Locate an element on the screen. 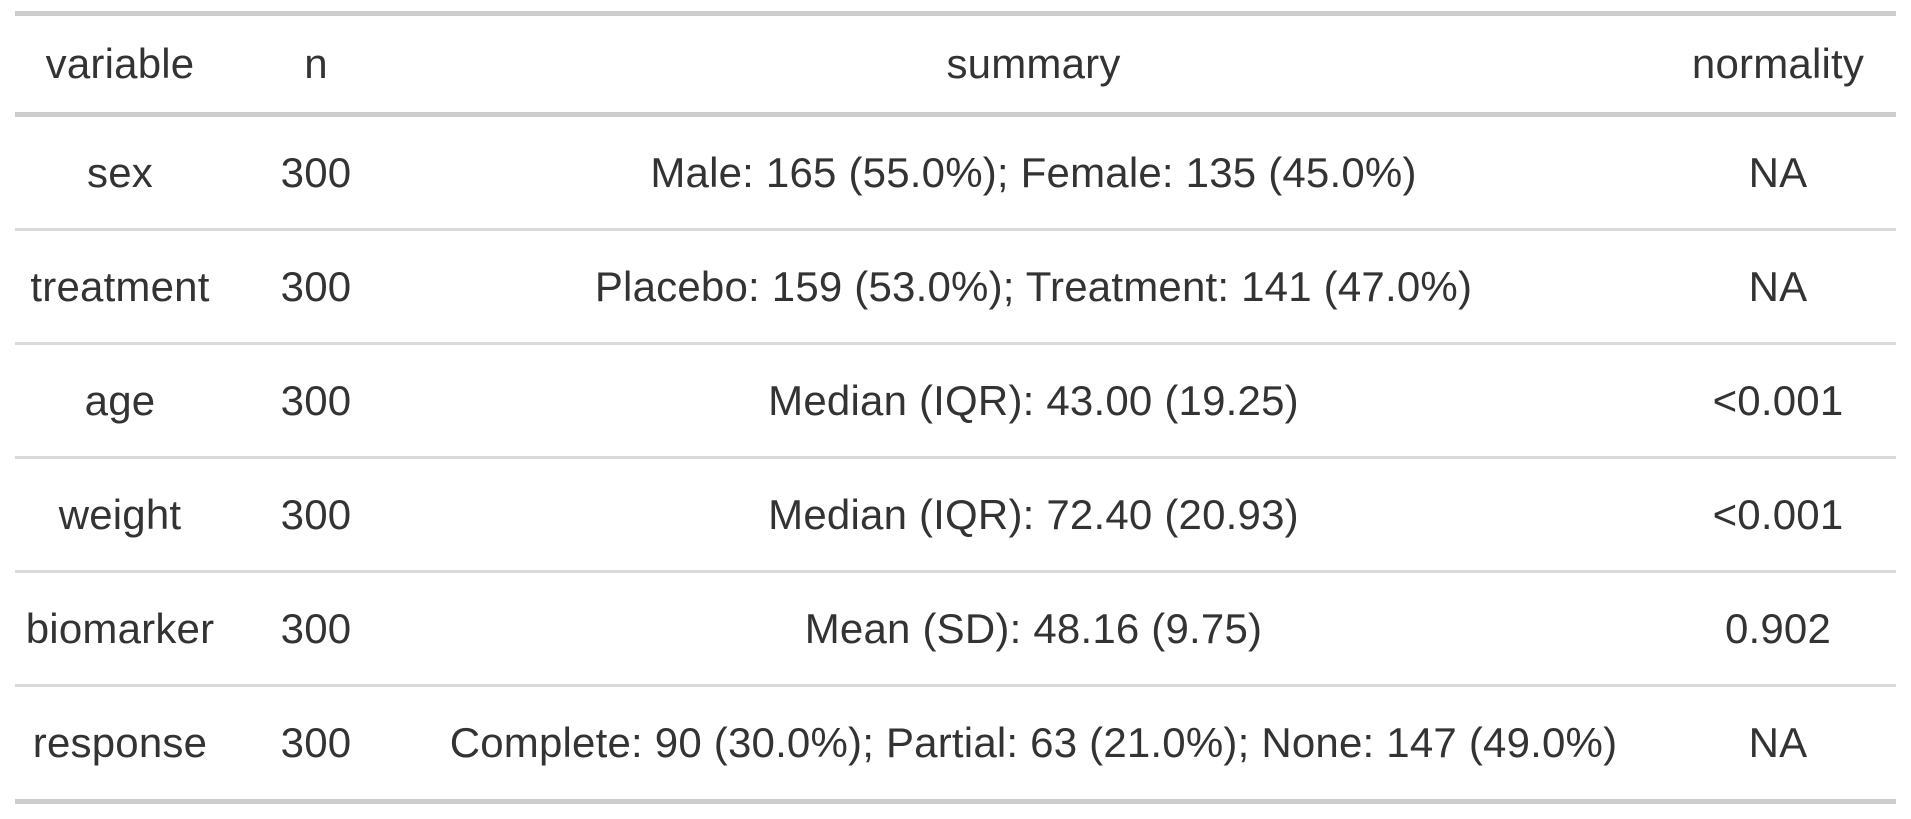 Image resolution: width=1911 pixels, height=819 pixels. cell-normality: 0.902 is located at coordinates (1778, 629).